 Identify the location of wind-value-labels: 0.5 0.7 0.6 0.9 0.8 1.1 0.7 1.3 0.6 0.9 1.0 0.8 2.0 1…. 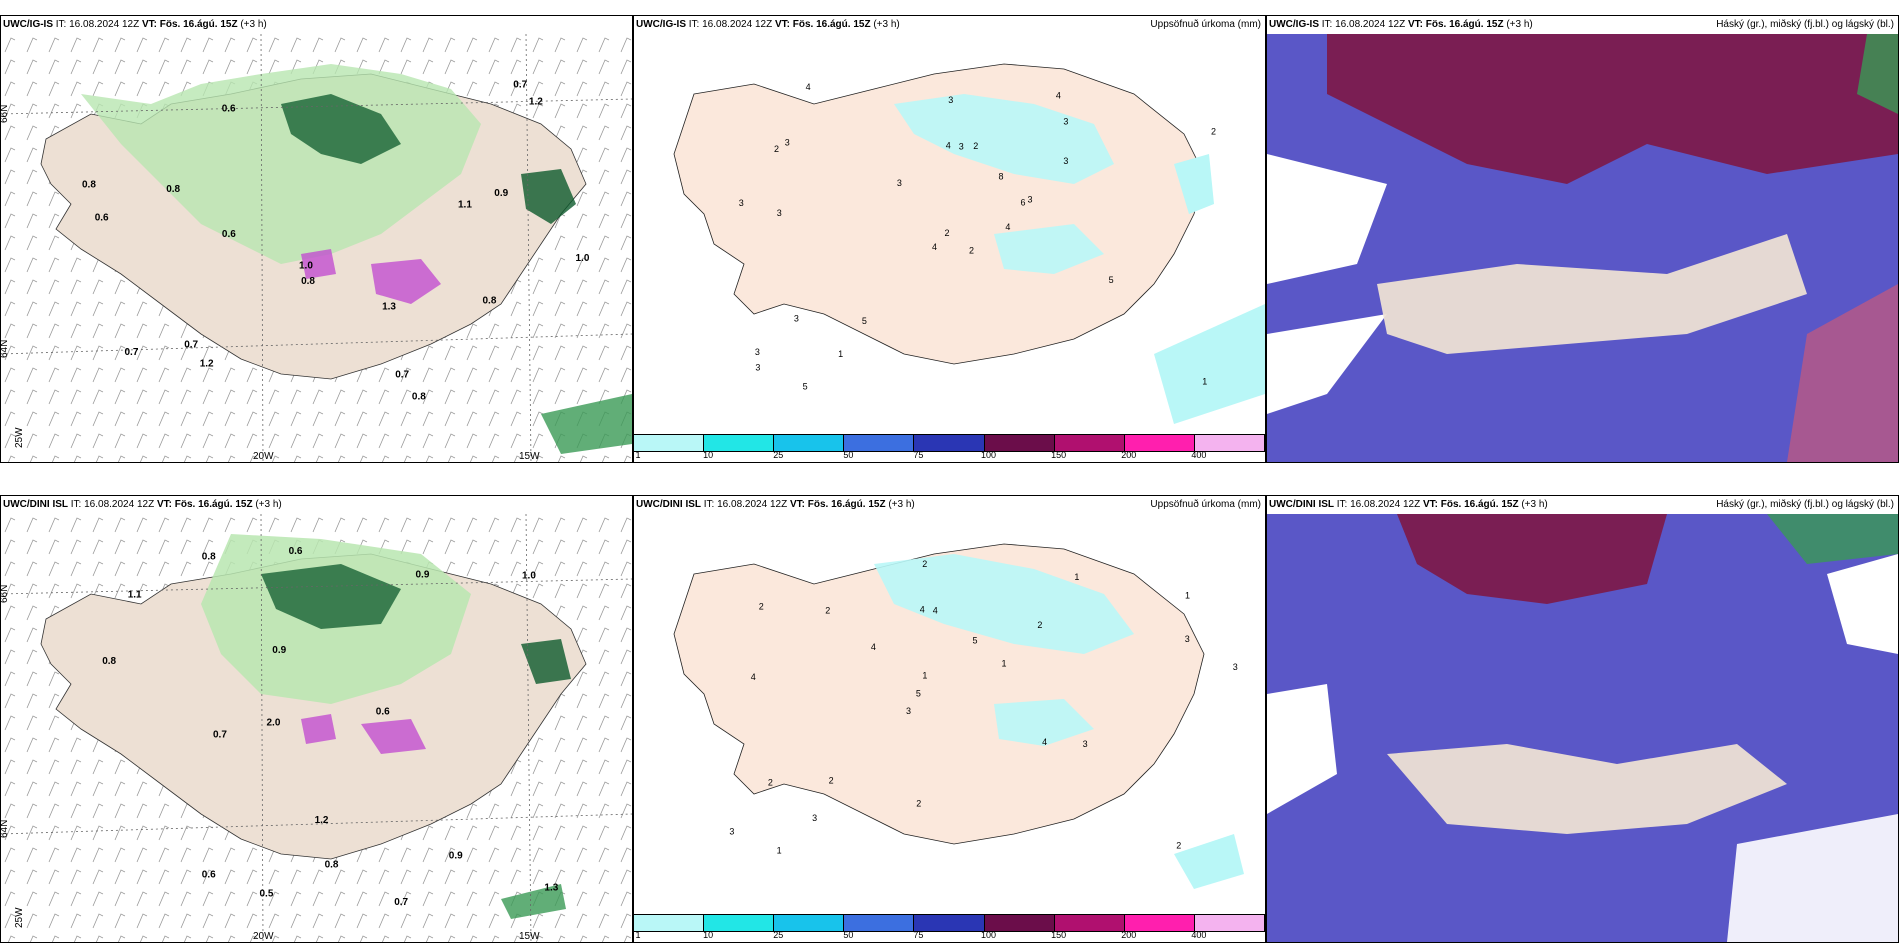
(330, 727).